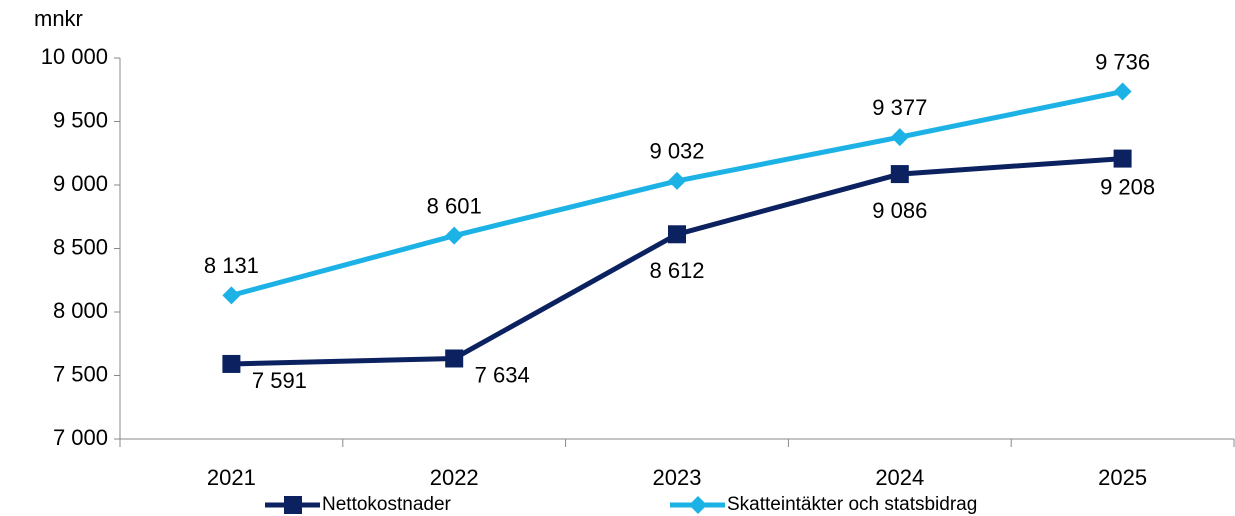  I want to click on legend-label: Nettokostnader, so click(387, 504).